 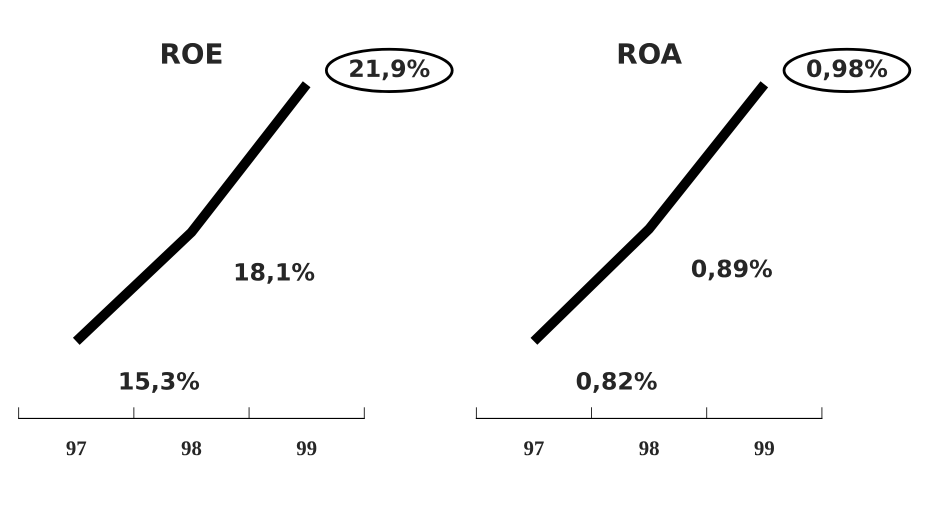 What do you see at coordinates (192, 53) in the screenshot?
I see `chart-title: ROE` at bounding box center [192, 53].